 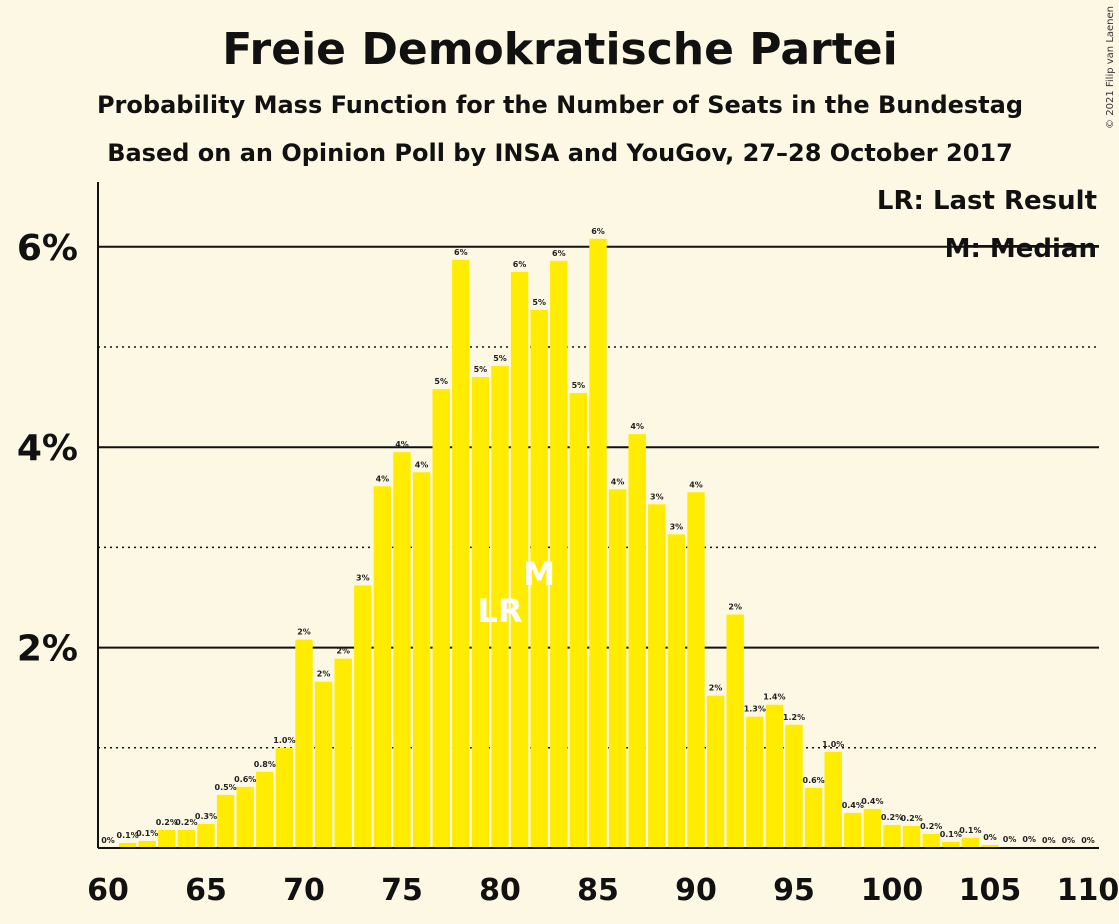 What do you see at coordinates (206, 890) in the screenshot?
I see `x-tick-label: 65` at bounding box center [206, 890].